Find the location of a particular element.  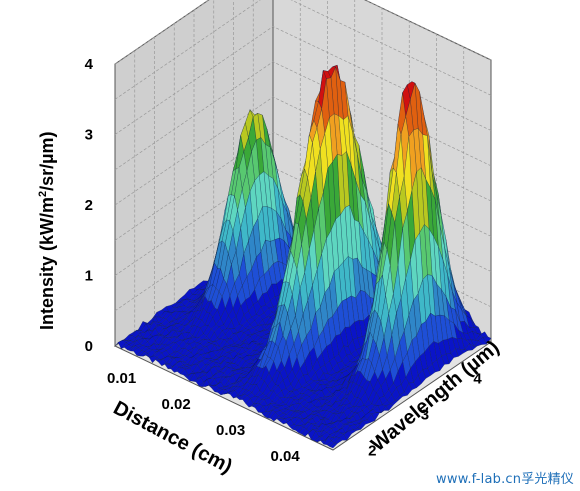

z-tick-label: 0 is located at coordinates (89, 346).